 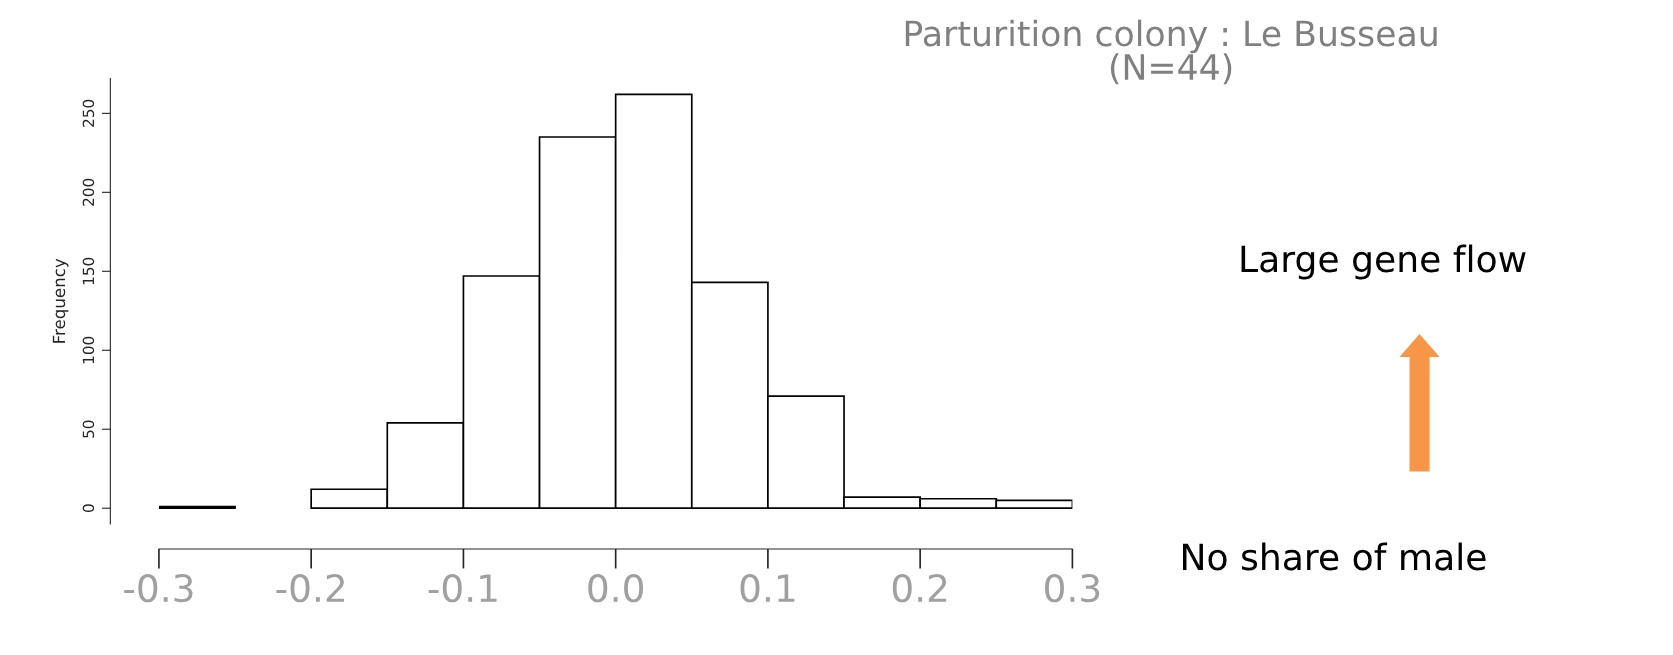 I want to click on y-tick-label: 0, so click(x=88, y=508).